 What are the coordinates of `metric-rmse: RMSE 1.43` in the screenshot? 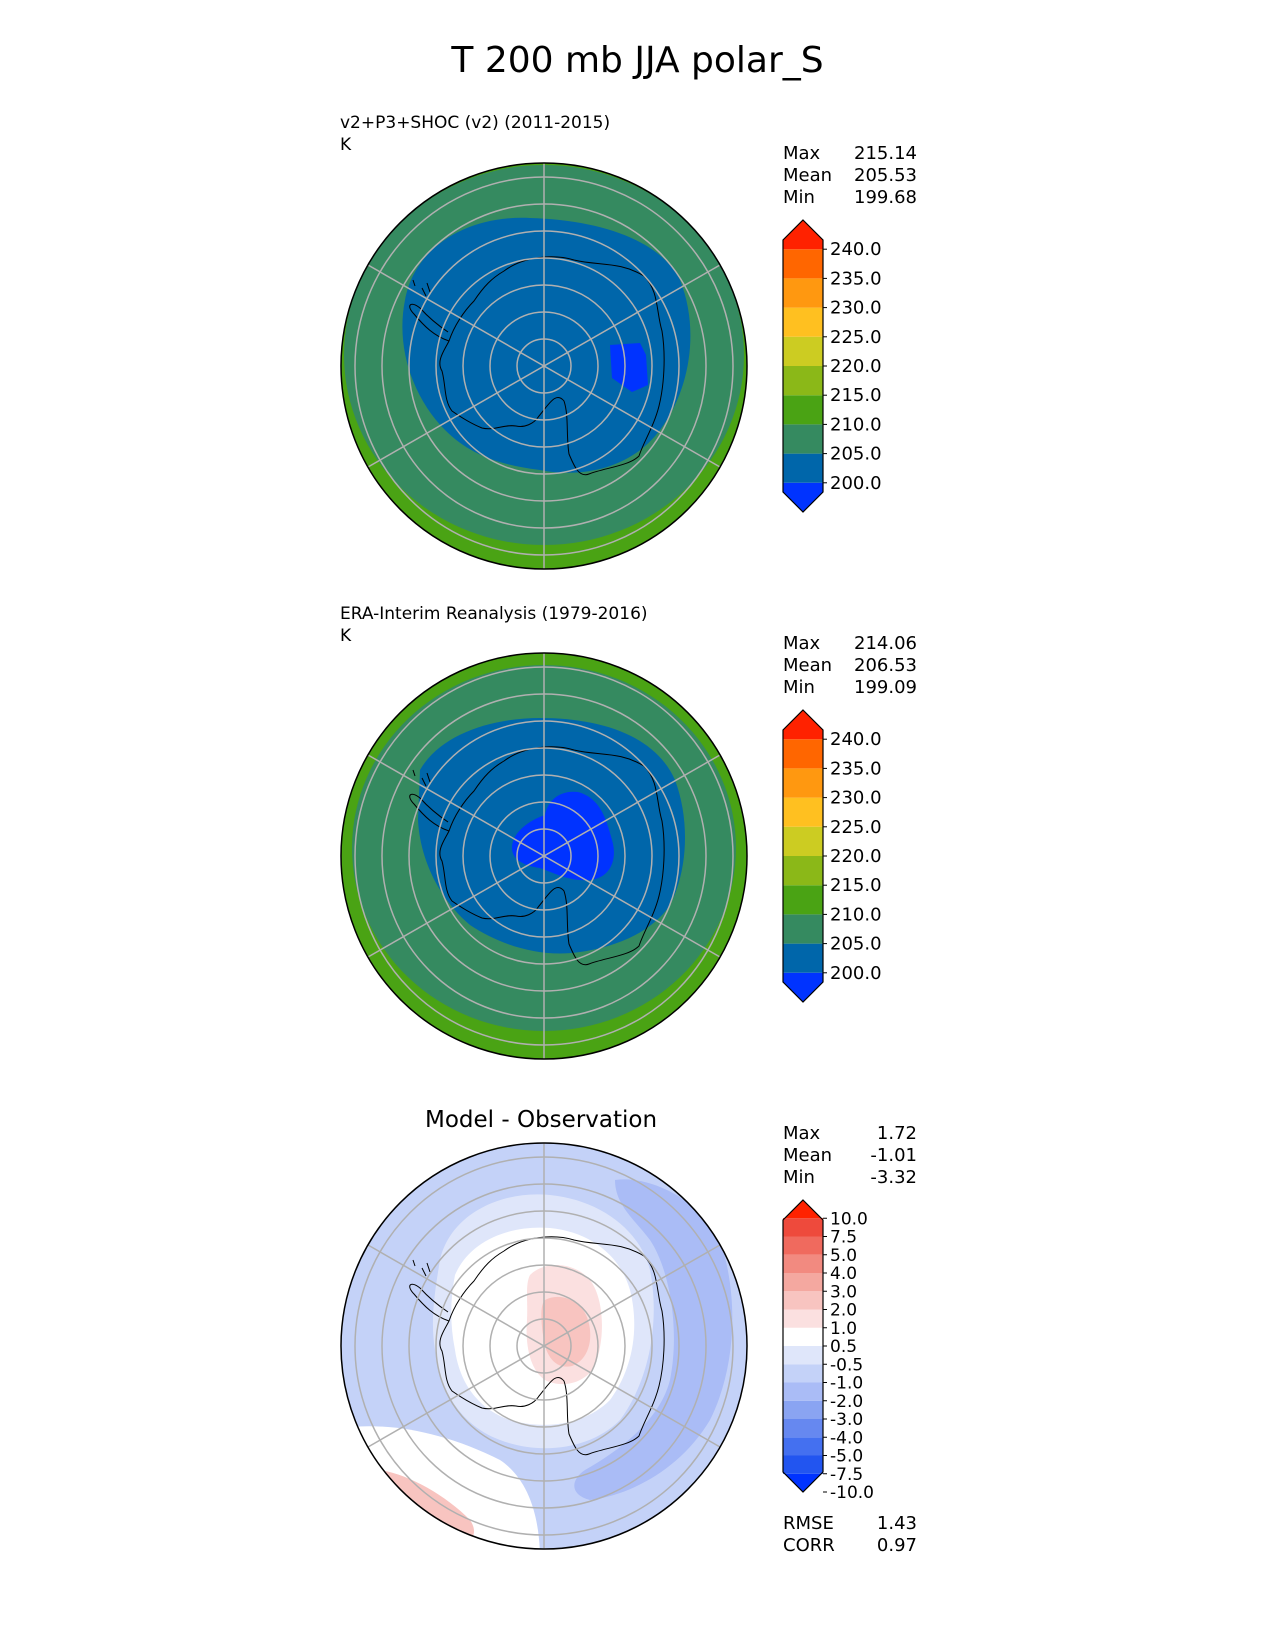 It's located at (850, 1523).